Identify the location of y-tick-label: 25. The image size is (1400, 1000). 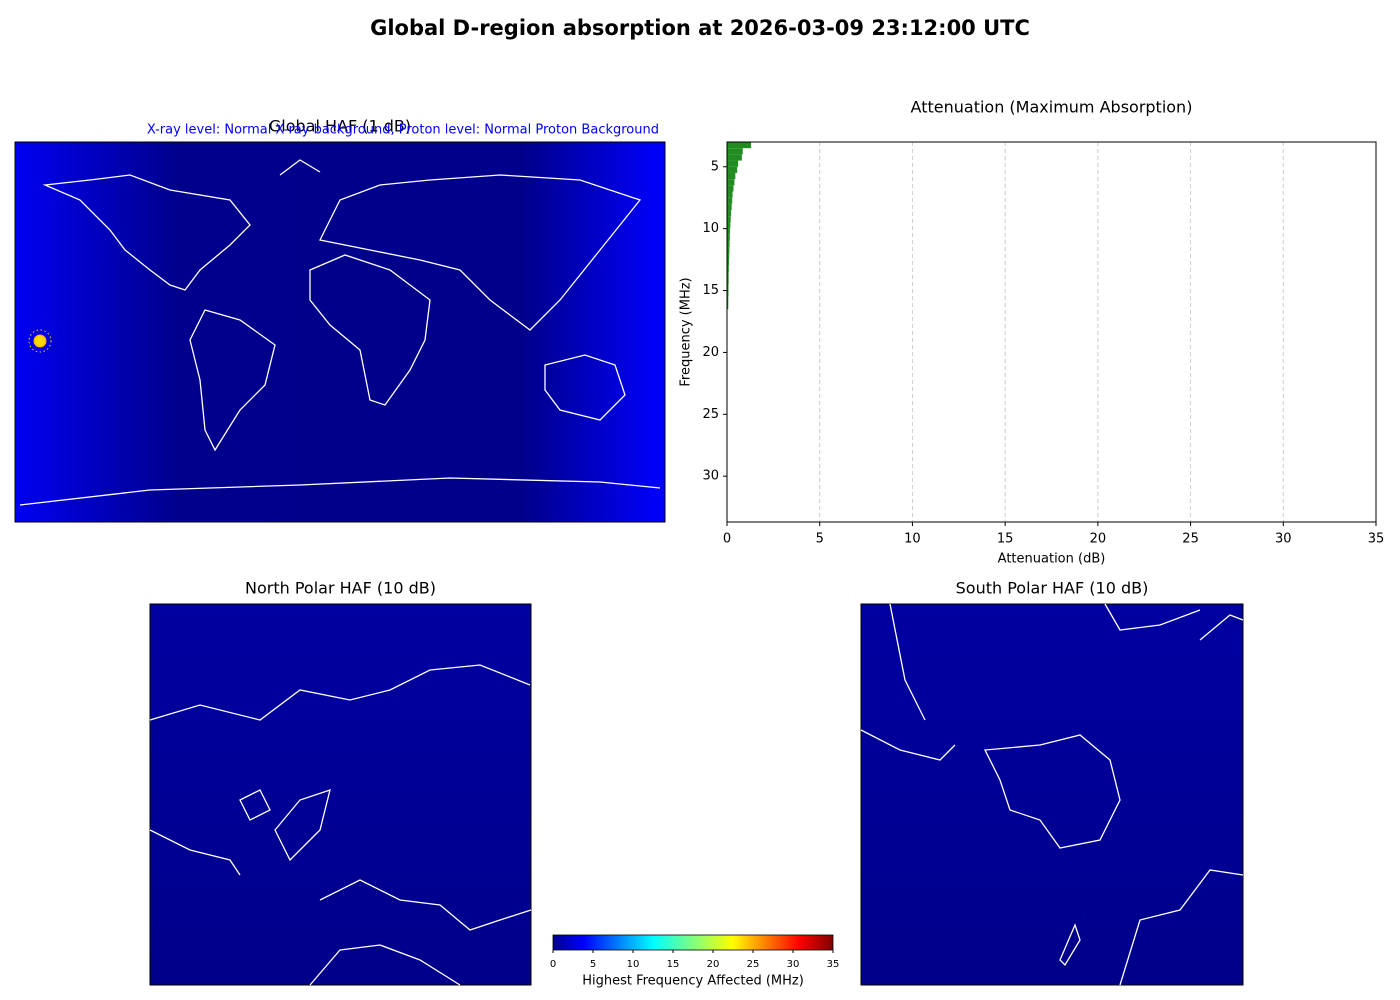
(710, 414).